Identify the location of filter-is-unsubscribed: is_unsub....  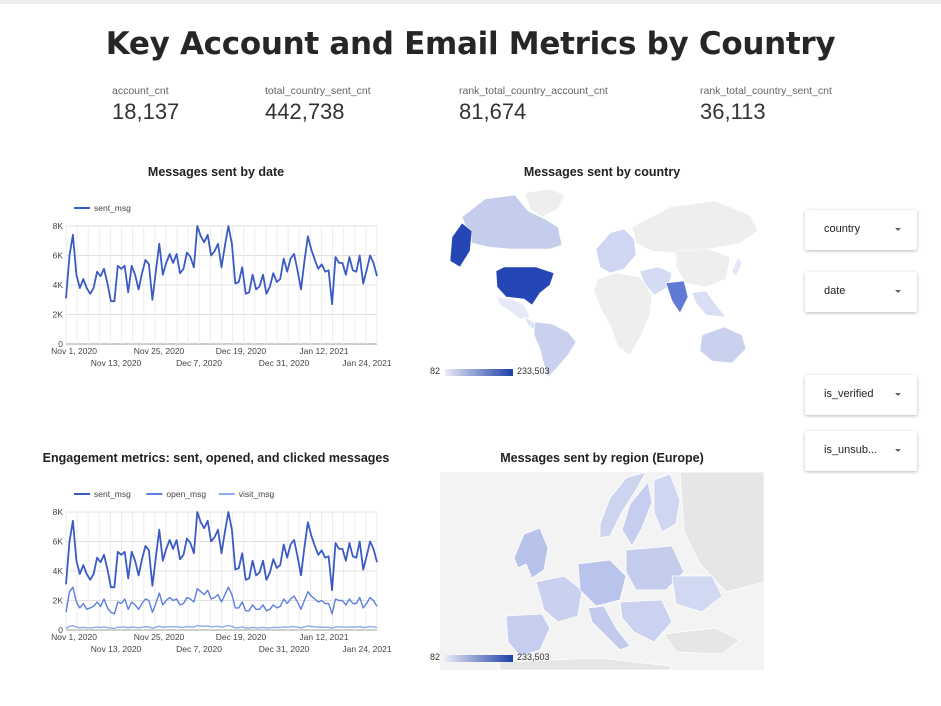
(861, 451).